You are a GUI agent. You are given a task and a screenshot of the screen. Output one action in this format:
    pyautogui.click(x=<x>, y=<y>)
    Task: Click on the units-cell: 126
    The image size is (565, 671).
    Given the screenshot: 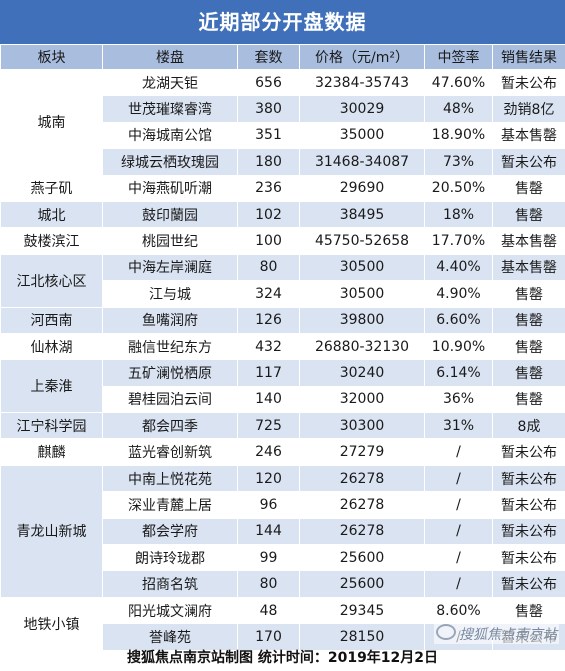 What is the action you would take?
    pyautogui.click(x=268, y=320)
    